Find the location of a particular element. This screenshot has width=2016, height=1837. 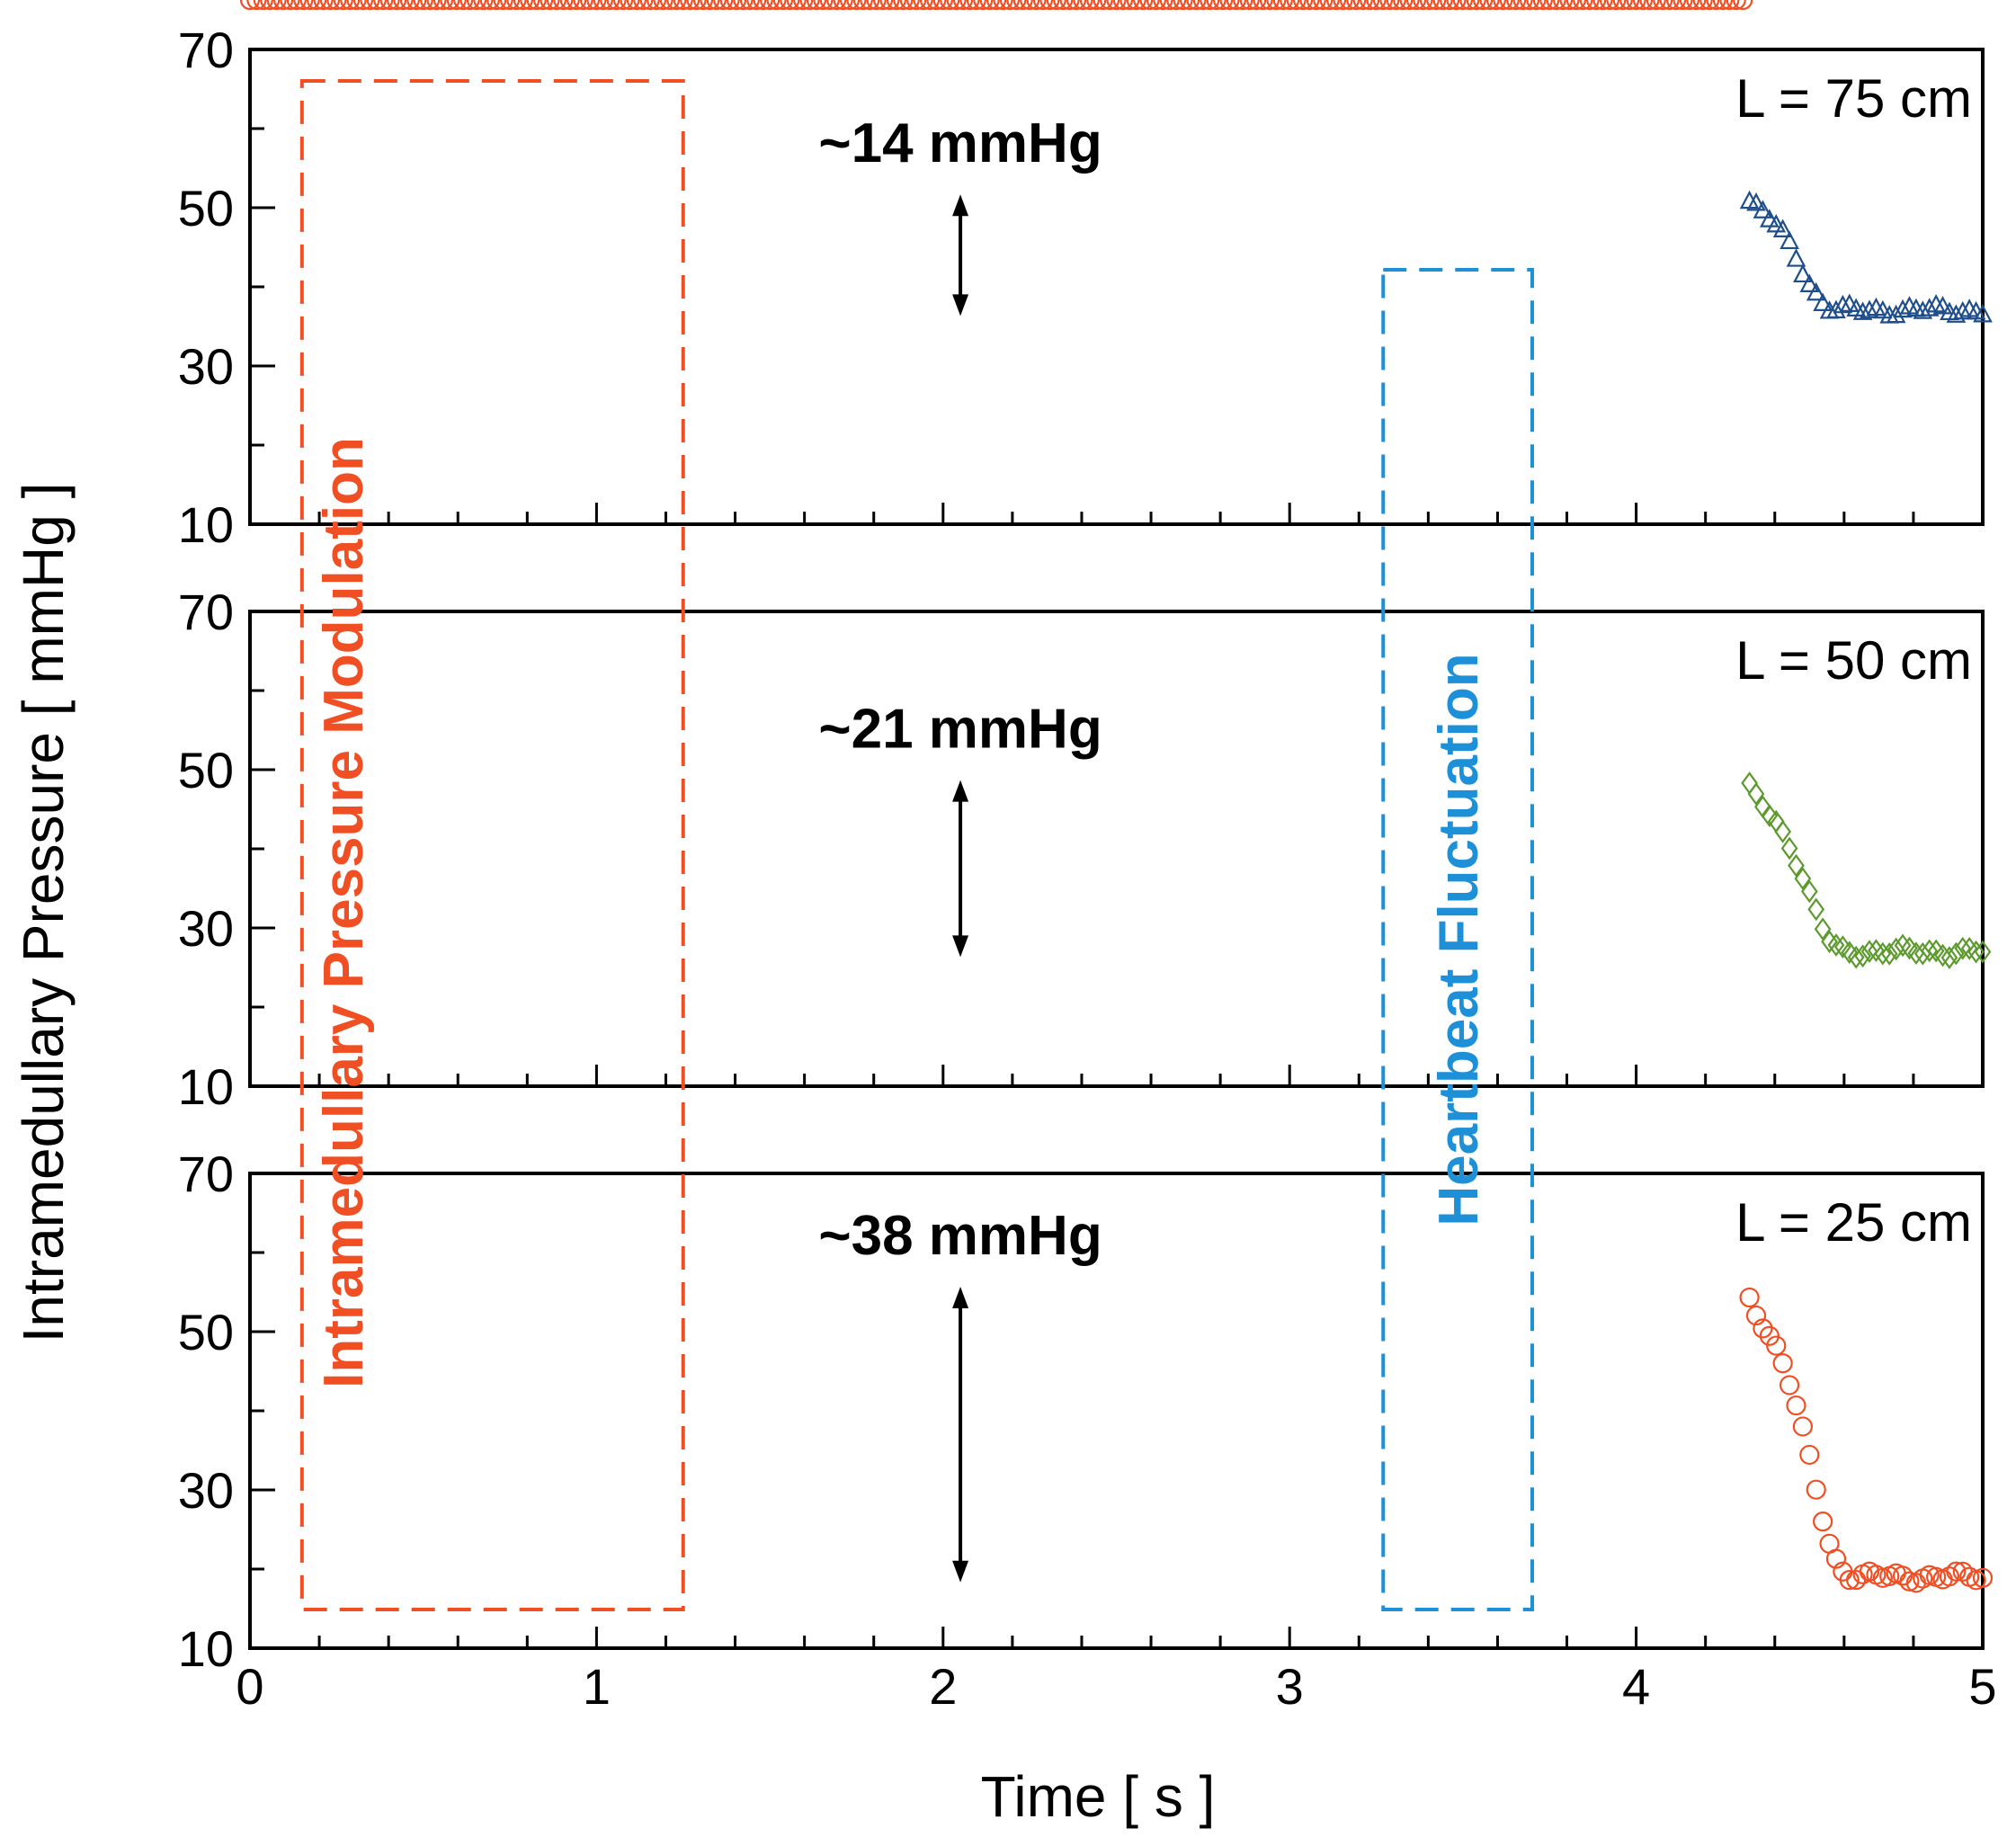

x-tick-label: 4 is located at coordinates (1636, 1686).